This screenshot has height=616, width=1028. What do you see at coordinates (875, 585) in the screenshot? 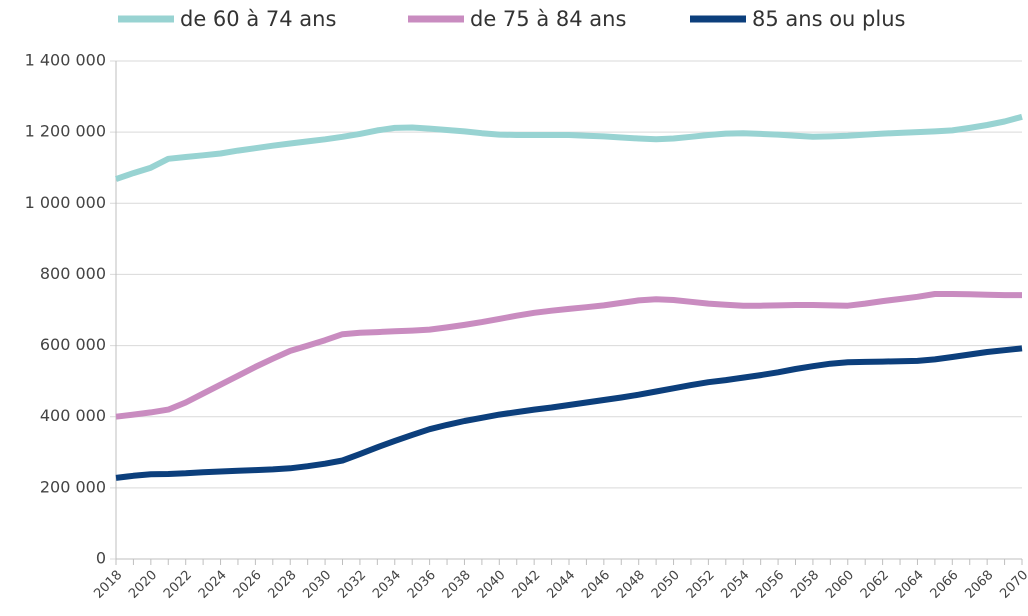
I see `x-tick-label: 2062` at bounding box center [875, 585].